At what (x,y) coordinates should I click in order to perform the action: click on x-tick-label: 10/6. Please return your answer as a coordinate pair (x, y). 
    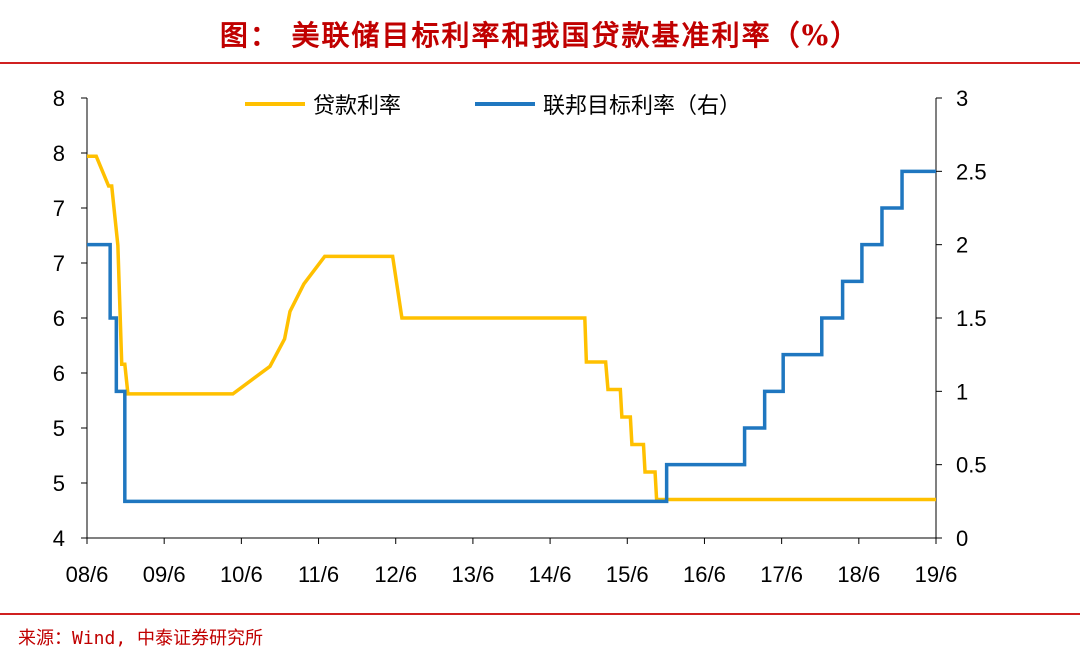
    Looking at the image, I should click on (241, 574).